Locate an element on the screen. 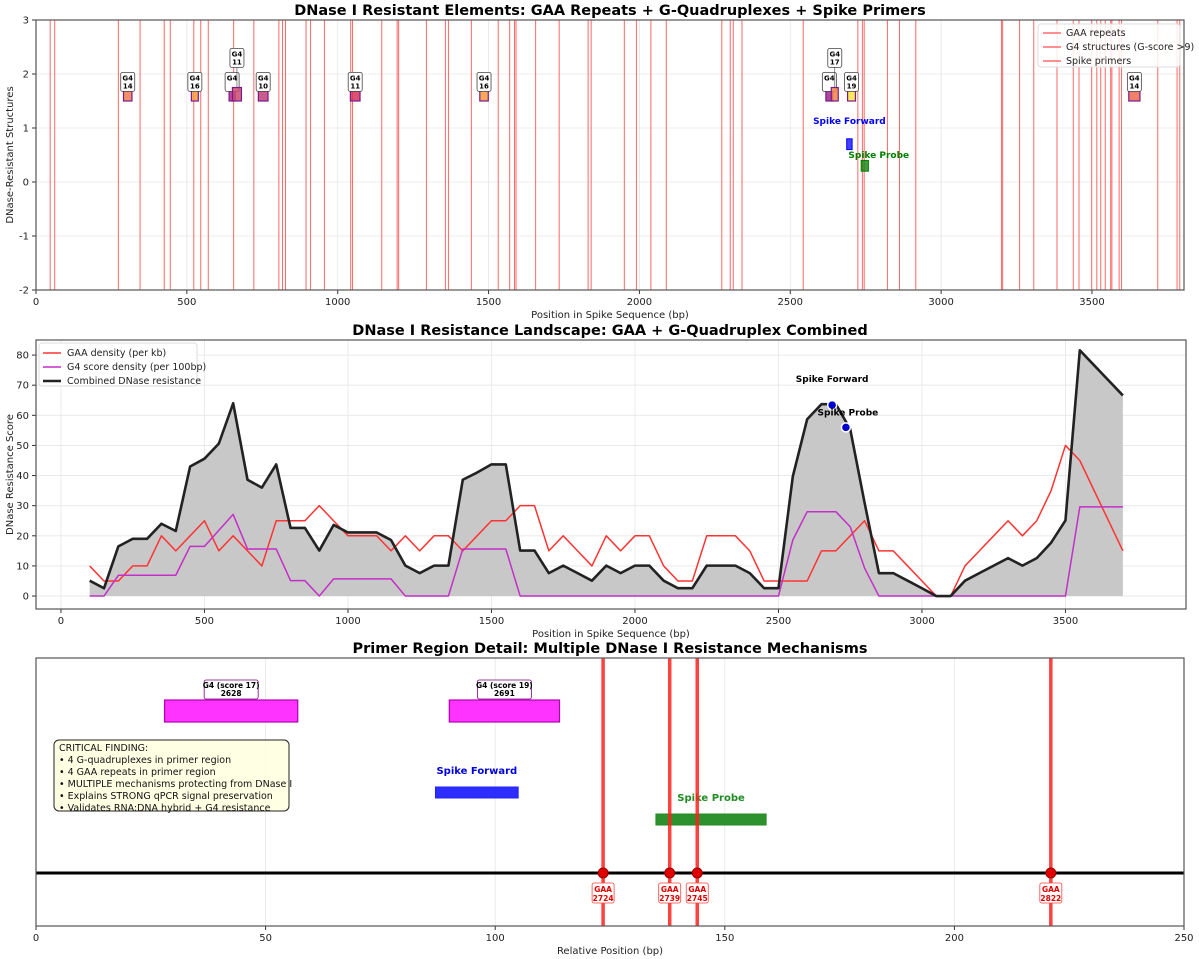 This screenshot has width=1199, height=959. g4-label: G4 (score 17) is located at coordinates (231, 685).